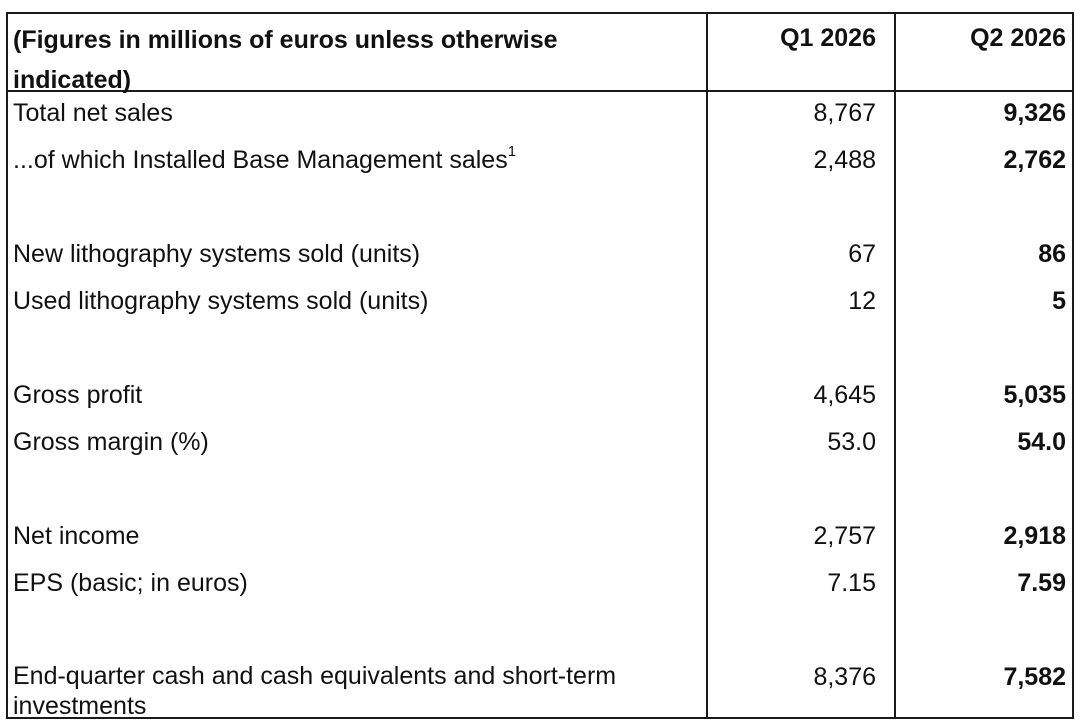 Image resolution: width=1080 pixels, height=727 pixels. What do you see at coordinates (111, 442) in the screenshot?
I see `row-label-gross-margin: Gross margin (%)` at bounding box center [111, 442].